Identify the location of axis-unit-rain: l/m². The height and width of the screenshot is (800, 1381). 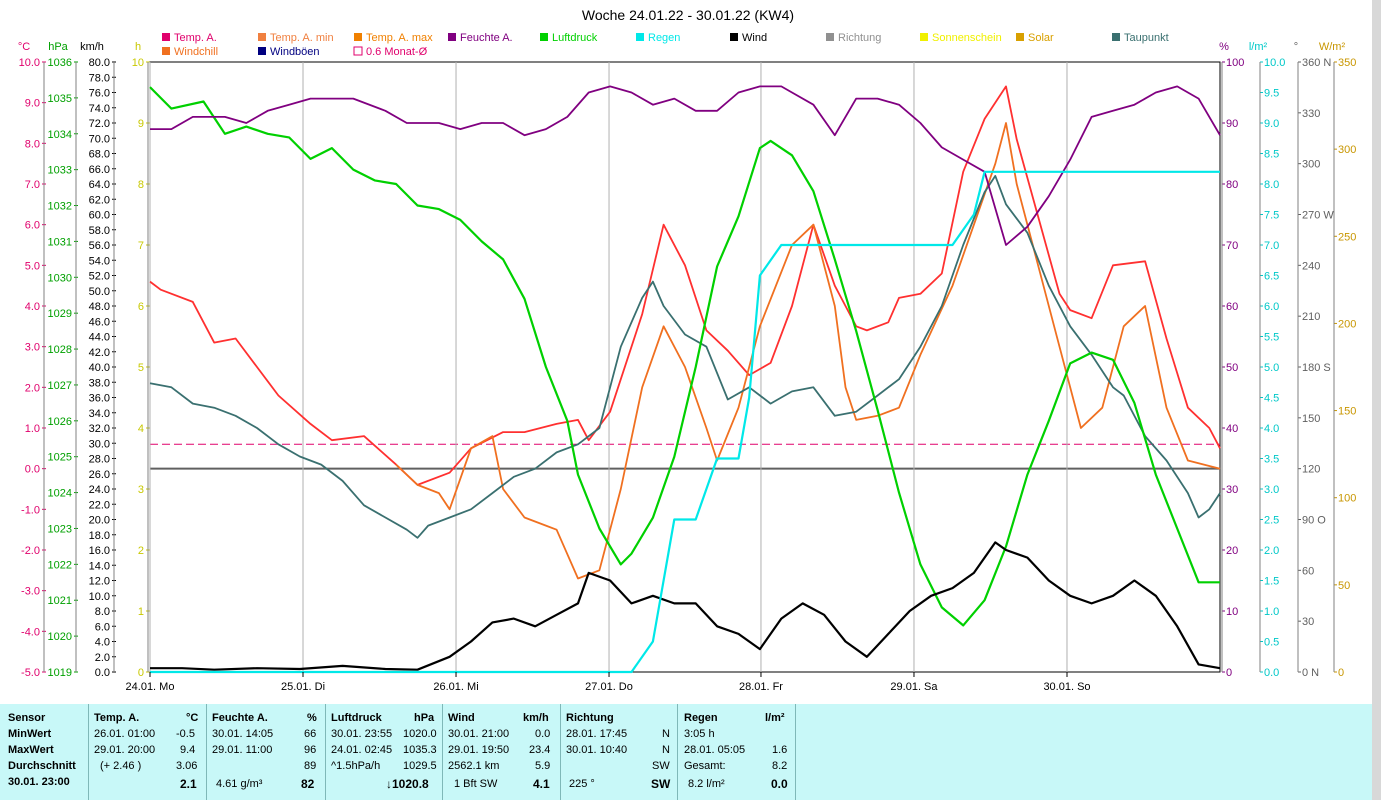
(1258, 47).